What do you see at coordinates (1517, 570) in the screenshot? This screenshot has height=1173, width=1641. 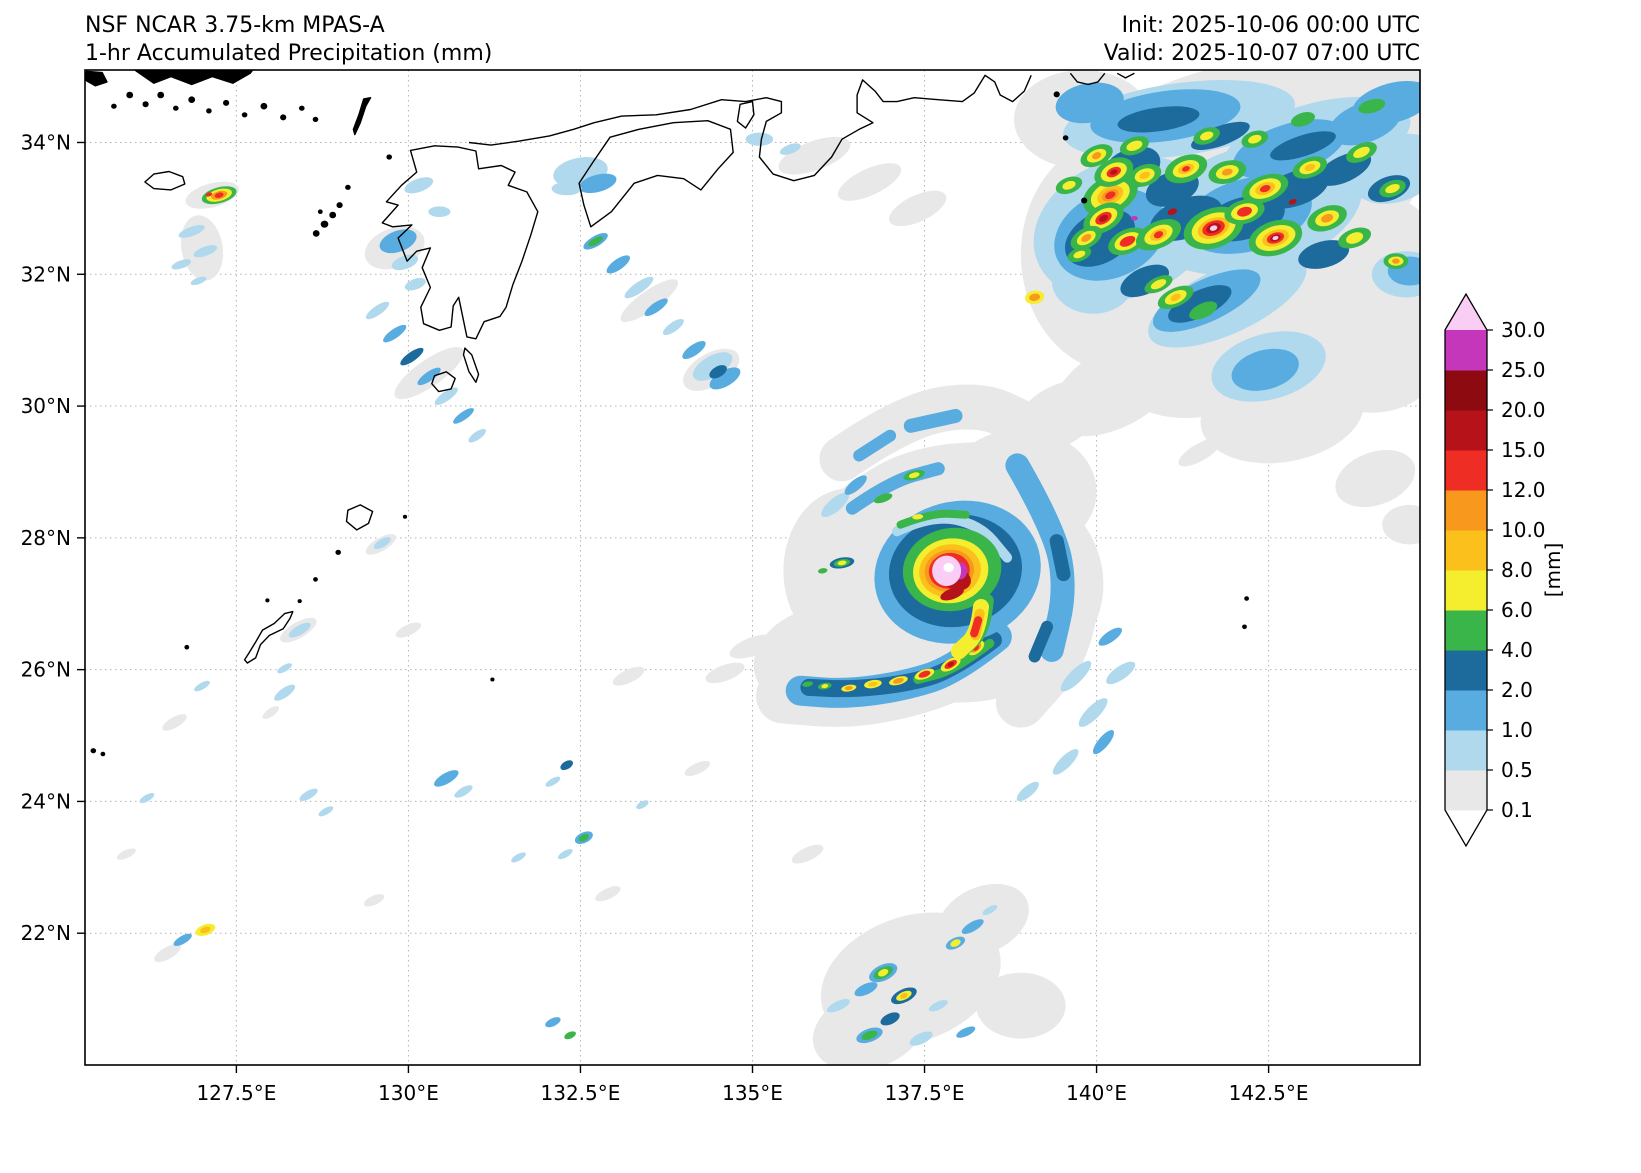 I see `colorbar-tick-label: 8.0` at bounding box center [1517, 570].